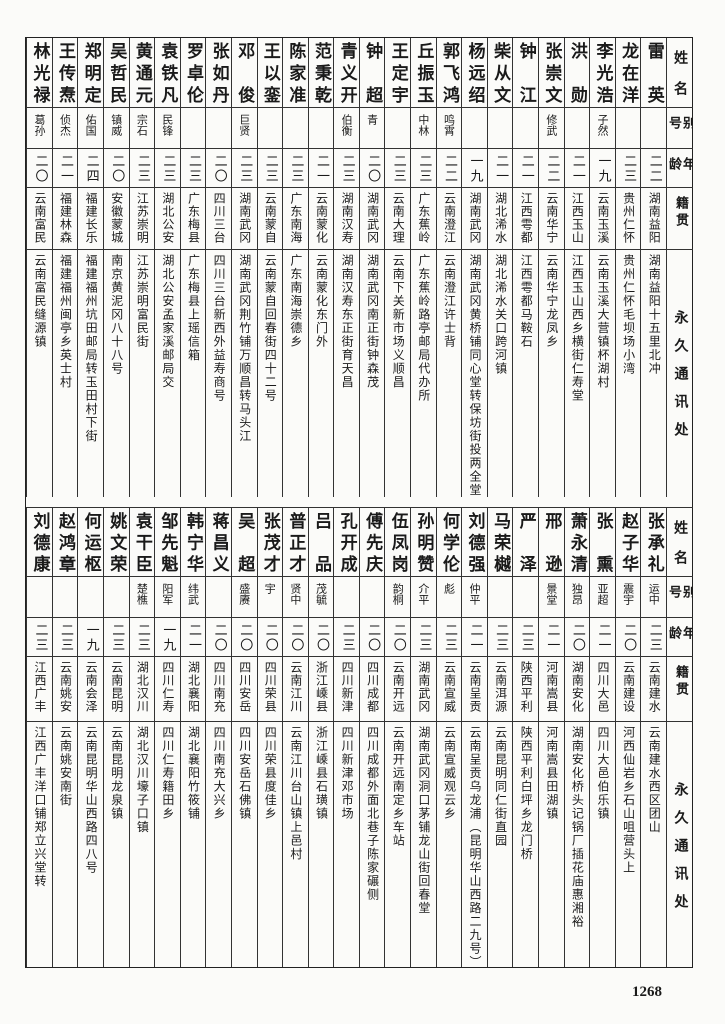  Describe the element at coordinates (551, 689) in the screenshot. I see `native-cell: 河南嵩县` at that location.